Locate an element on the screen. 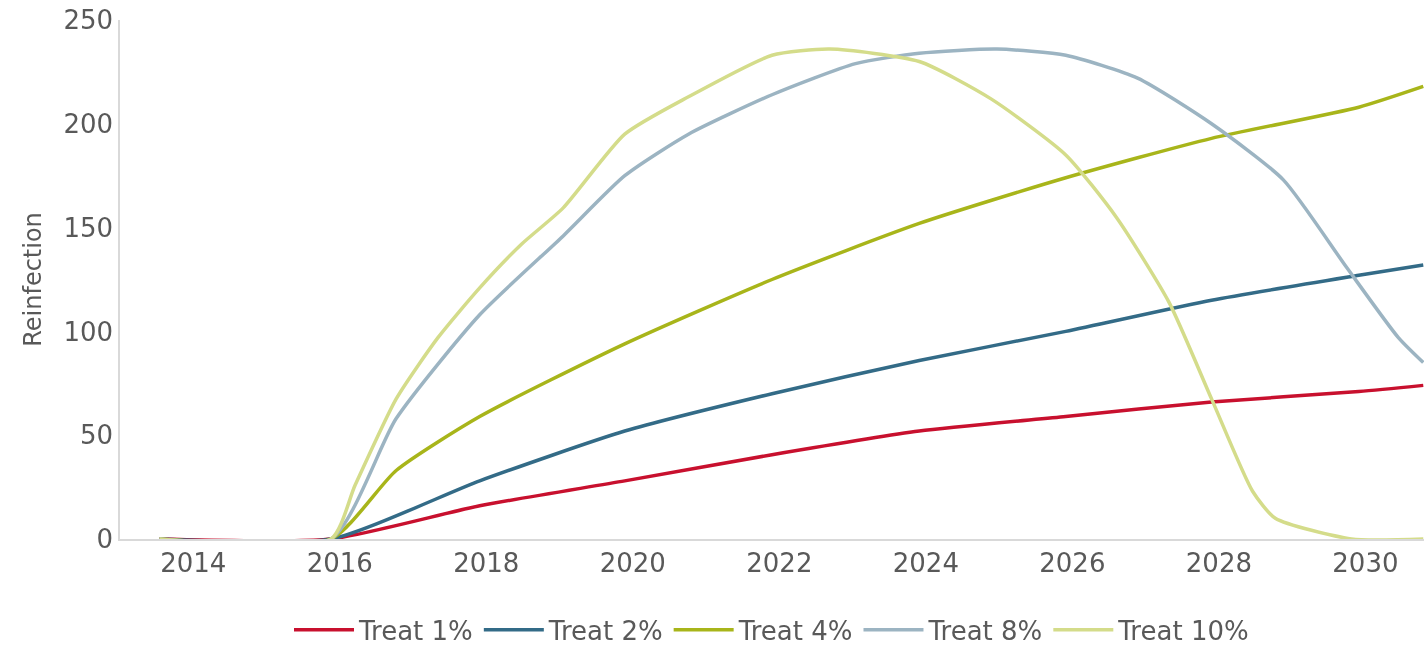 The height and width of the screenshot is (669, 1424). legend-label: Treat 10% is located at coordinates (1183, 631).